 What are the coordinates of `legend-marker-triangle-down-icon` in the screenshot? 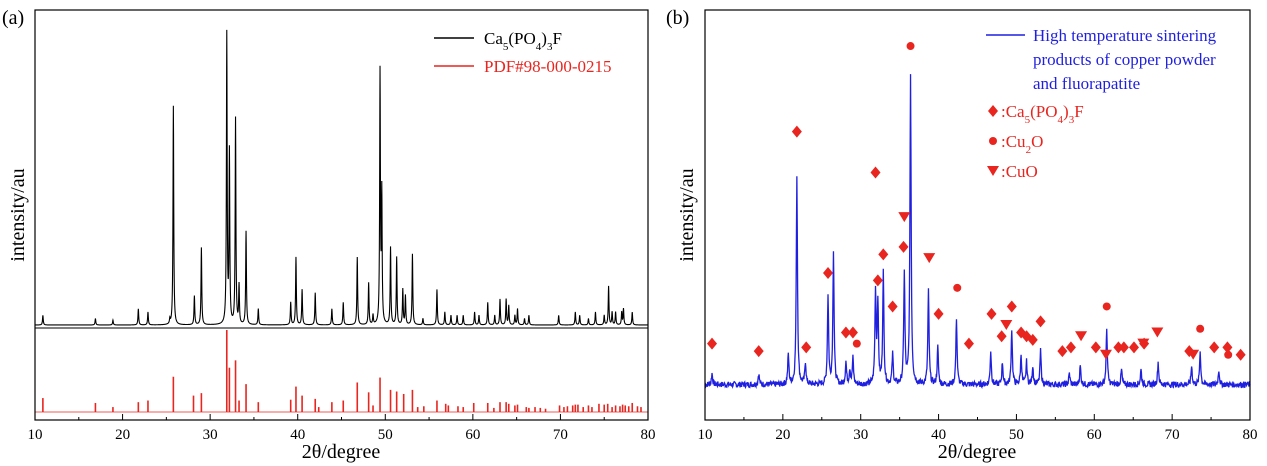 It's located at (993, 171).